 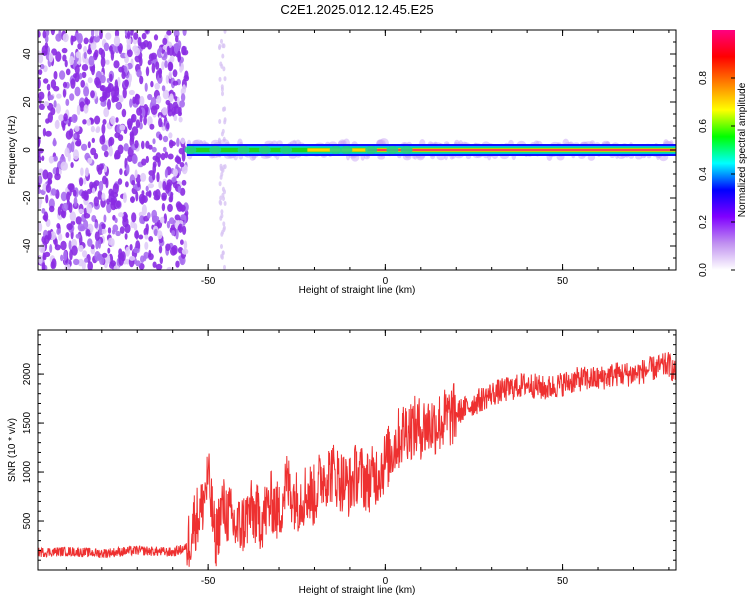 I want to click on signal-band-red, so click(x=521, y=150).